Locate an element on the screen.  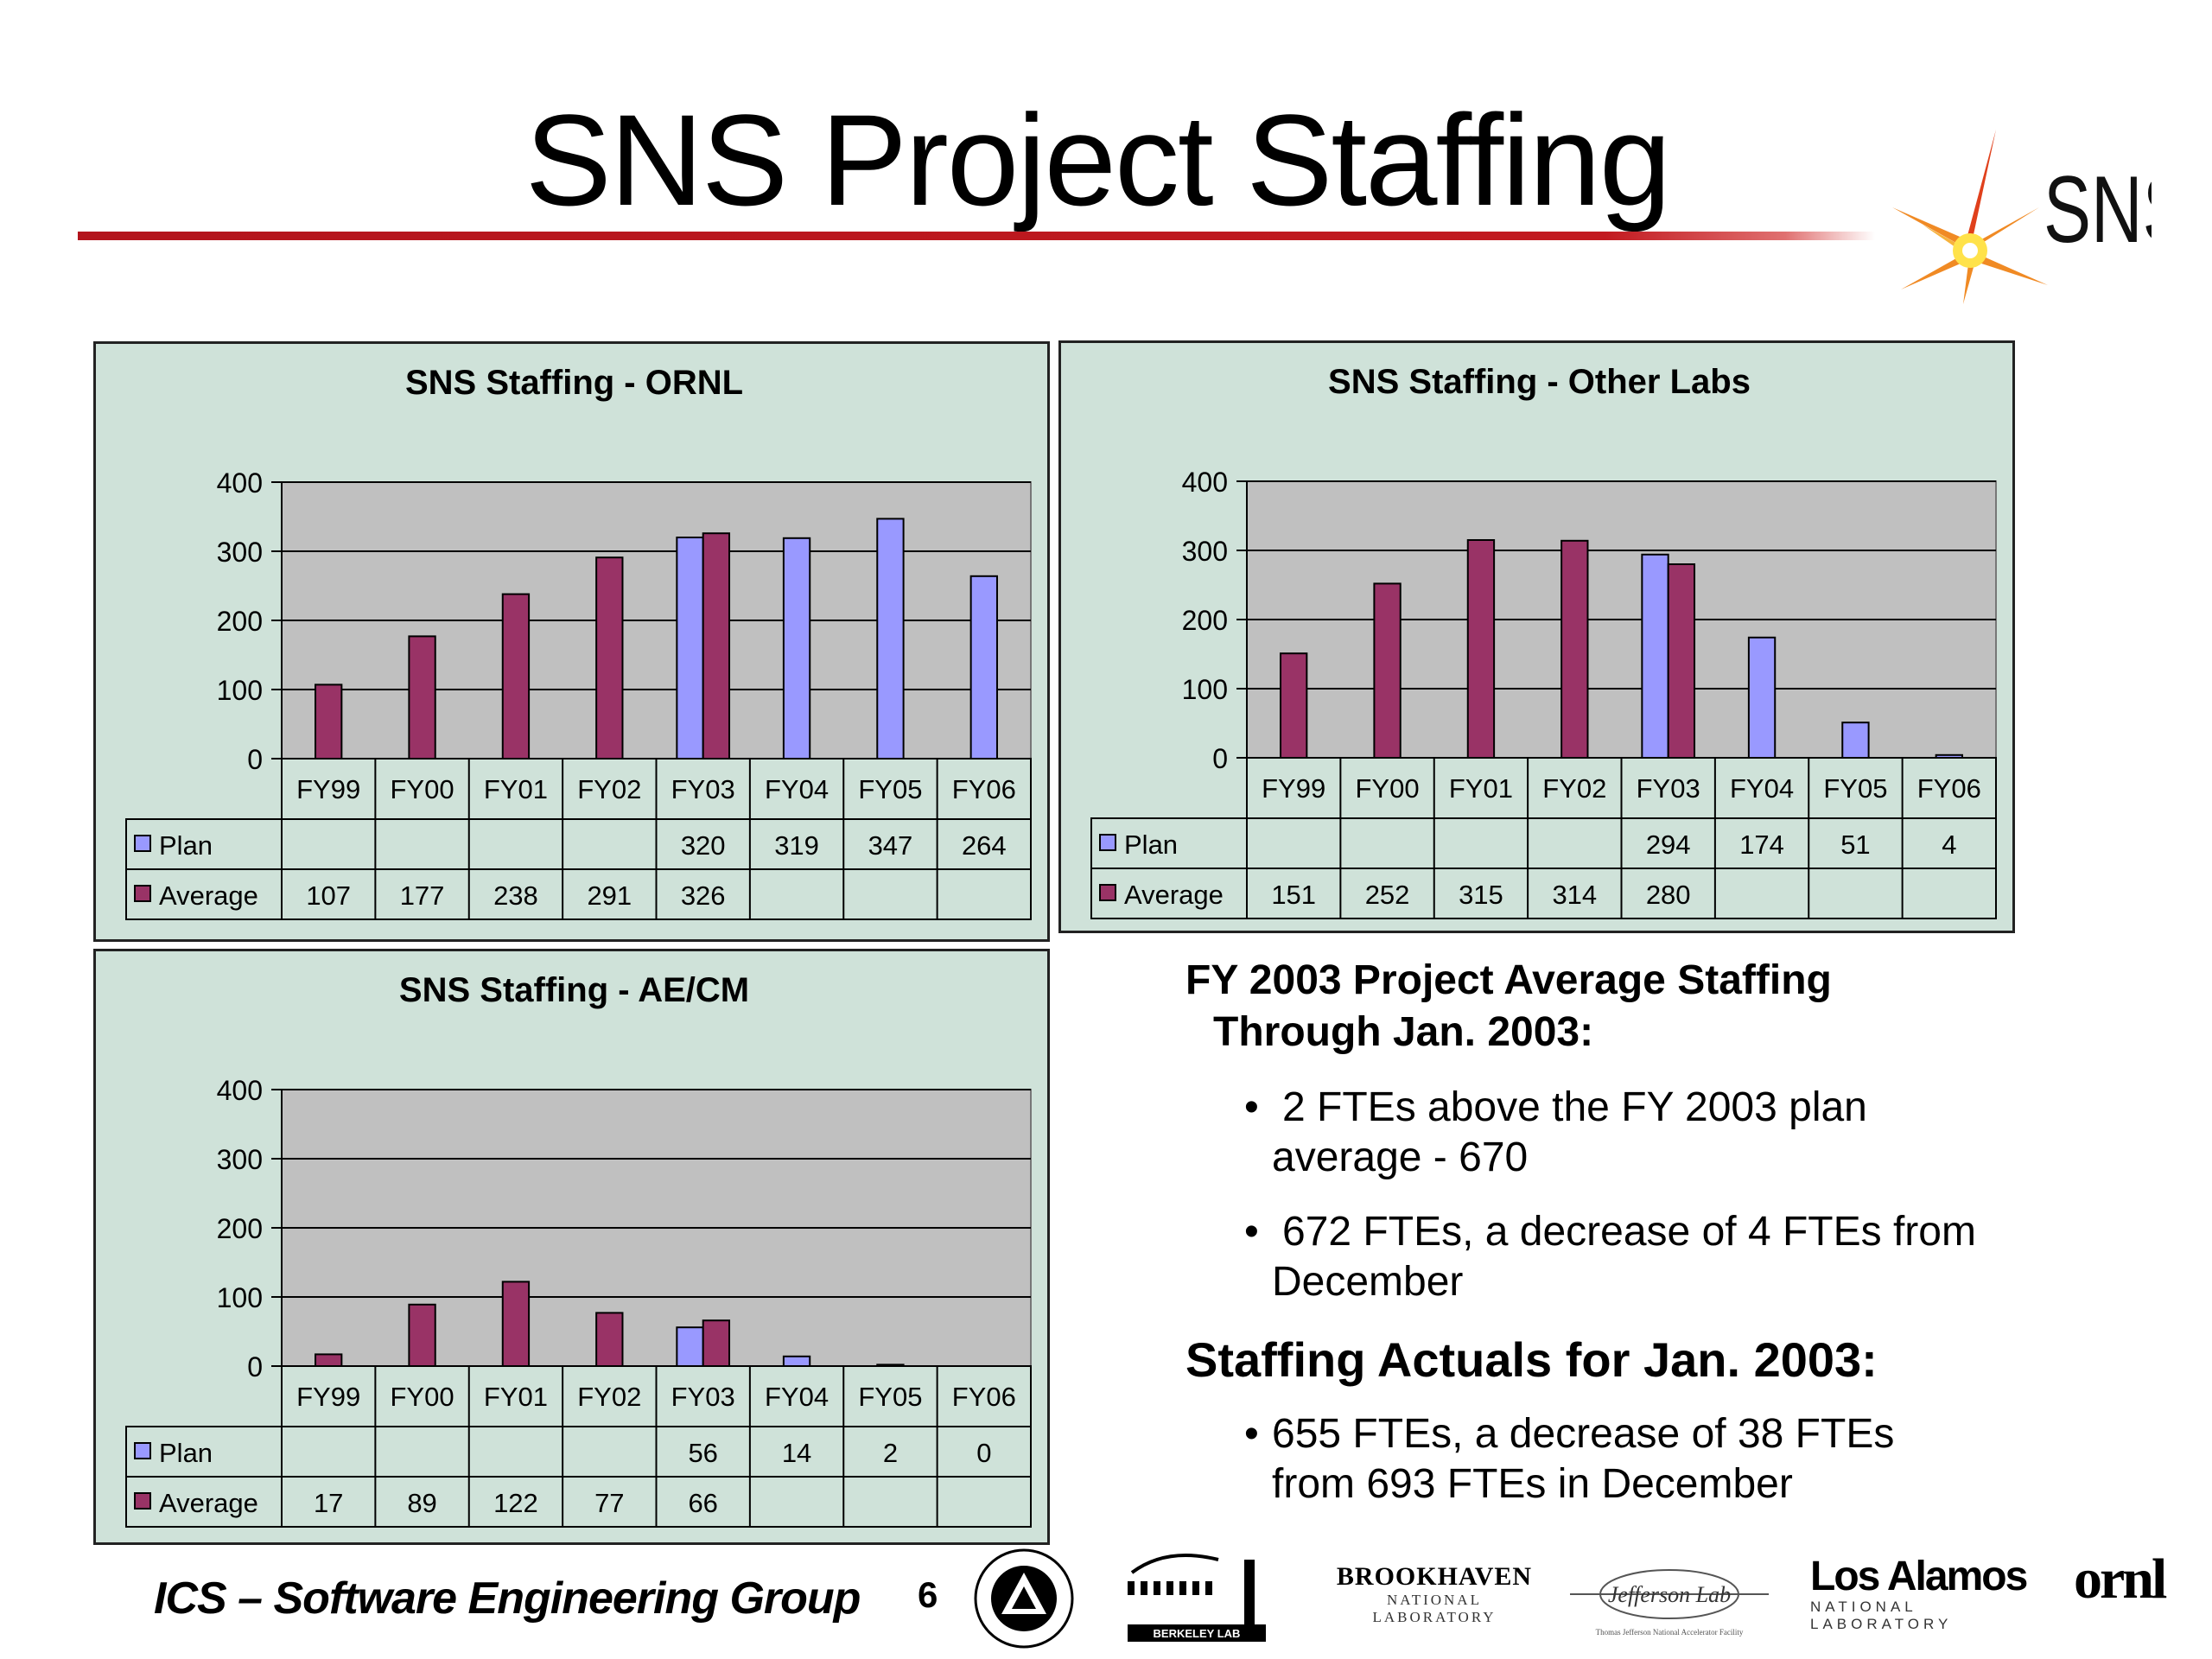
brookhaven-logo-subtext: NATIONAL LABORATORY is located at coordinates (1434, 1608).